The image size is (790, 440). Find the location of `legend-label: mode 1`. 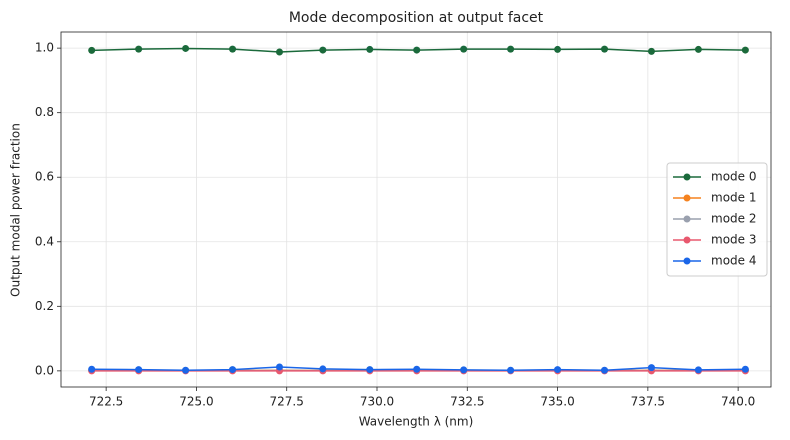

legend-label: mode 1 is located at coordinates (733, 198).